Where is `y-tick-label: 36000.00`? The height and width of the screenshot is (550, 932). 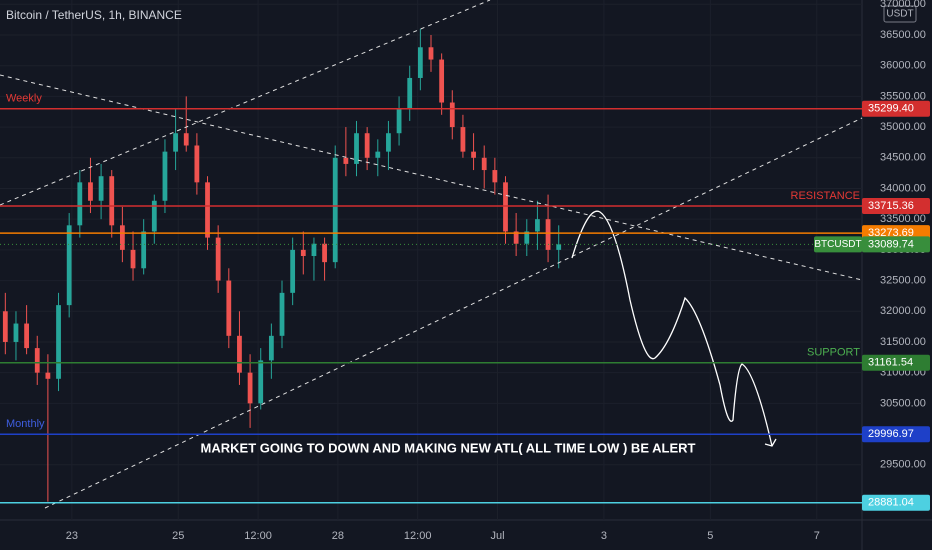
y-tick-label: 36000.00 is located at coordinates (903, 66).